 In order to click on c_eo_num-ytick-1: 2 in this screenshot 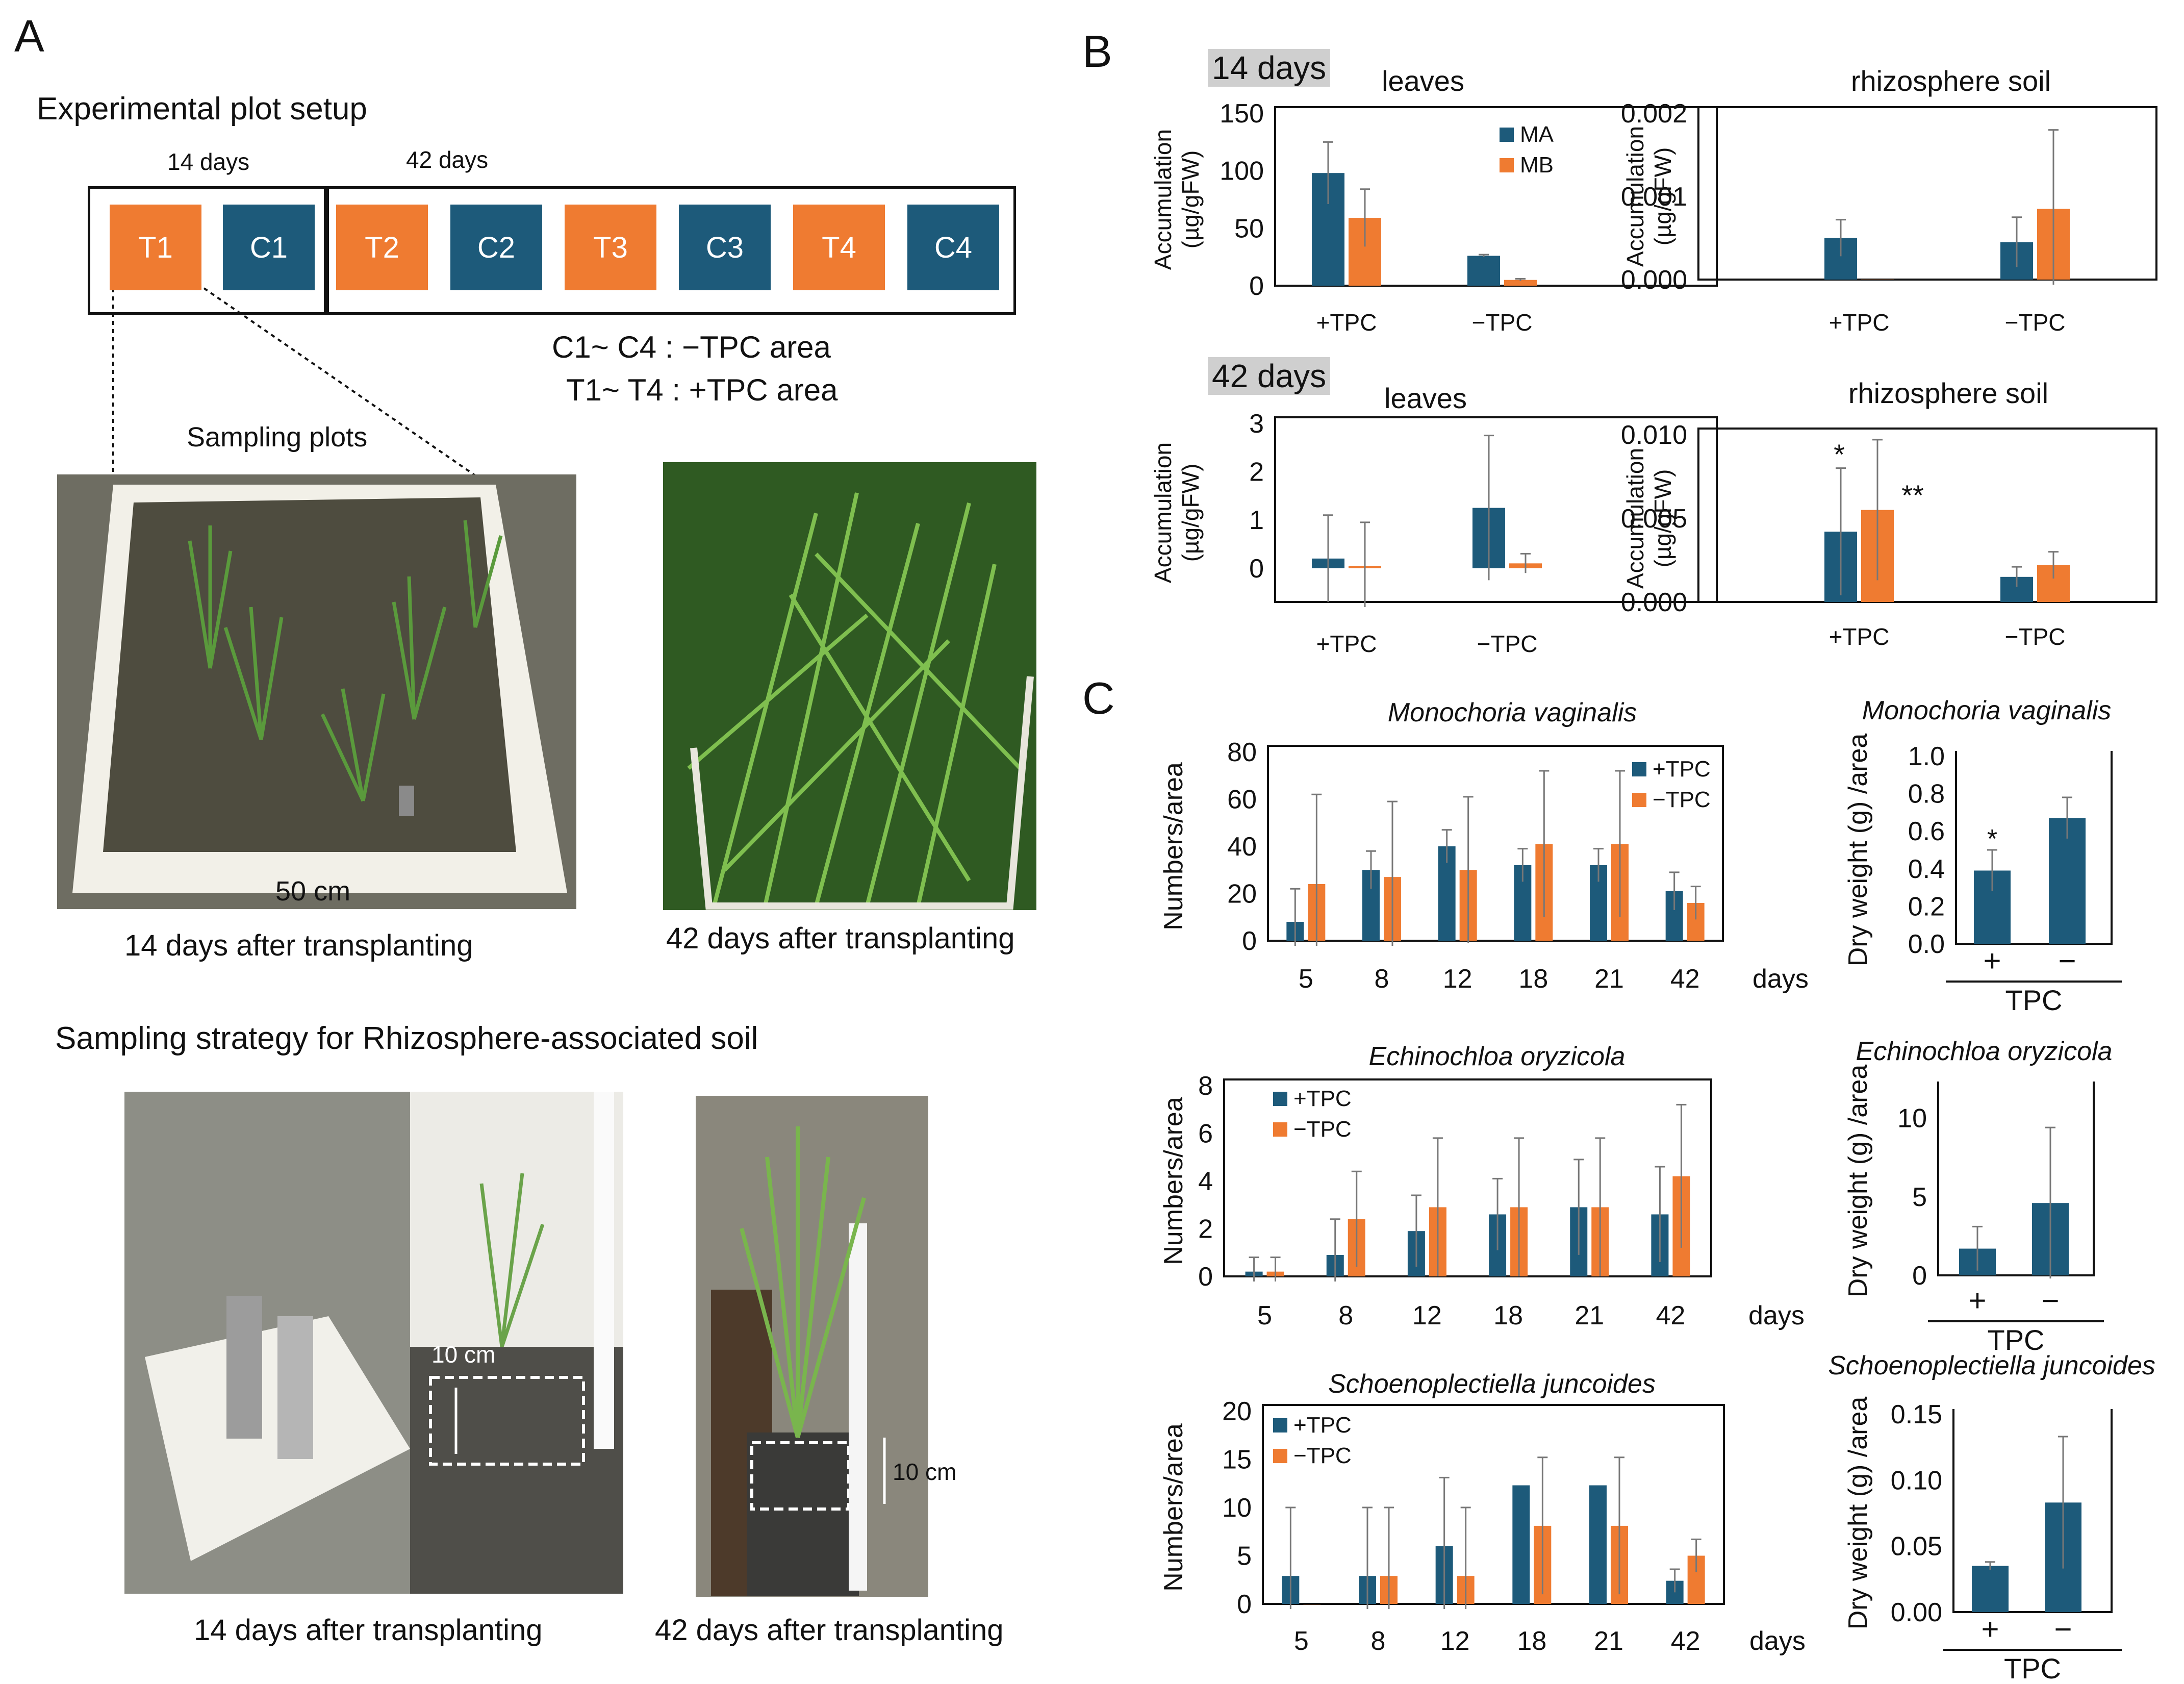, I will do `click(1206, 1230)`.